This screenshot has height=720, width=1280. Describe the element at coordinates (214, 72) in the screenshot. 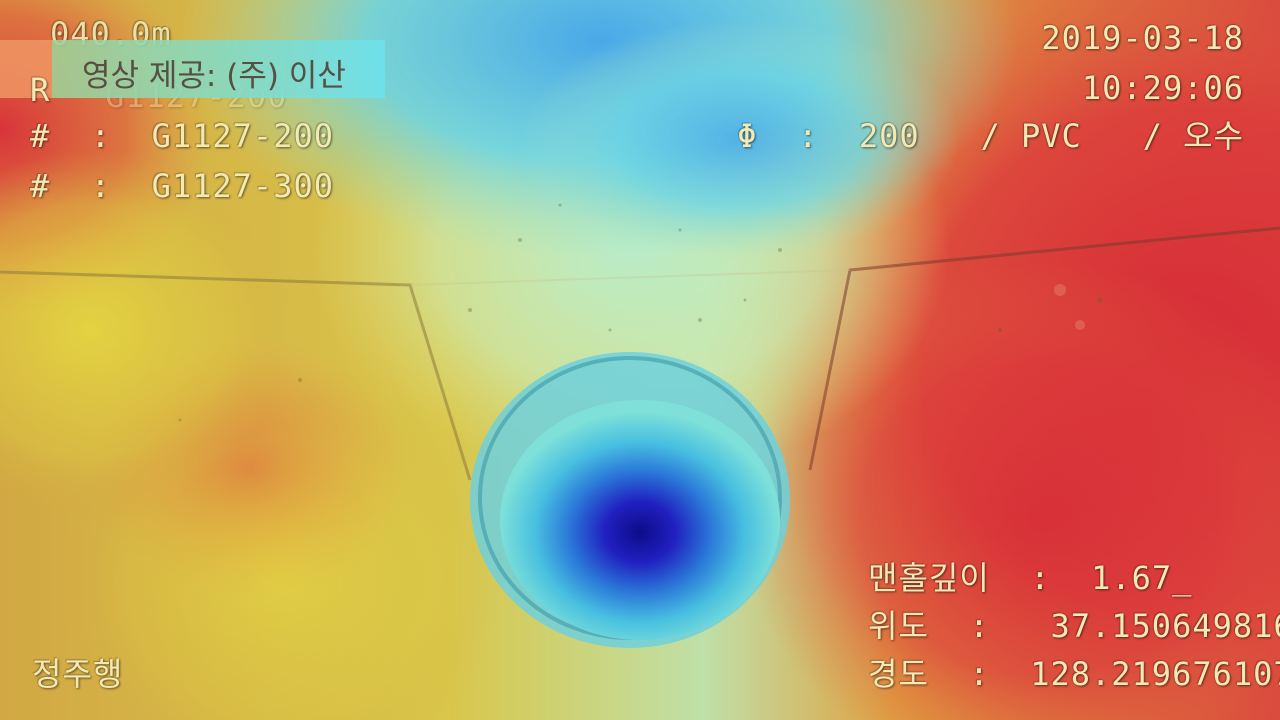

I see `video-credit-text: 영상 제공: (주) 이산` at that location.